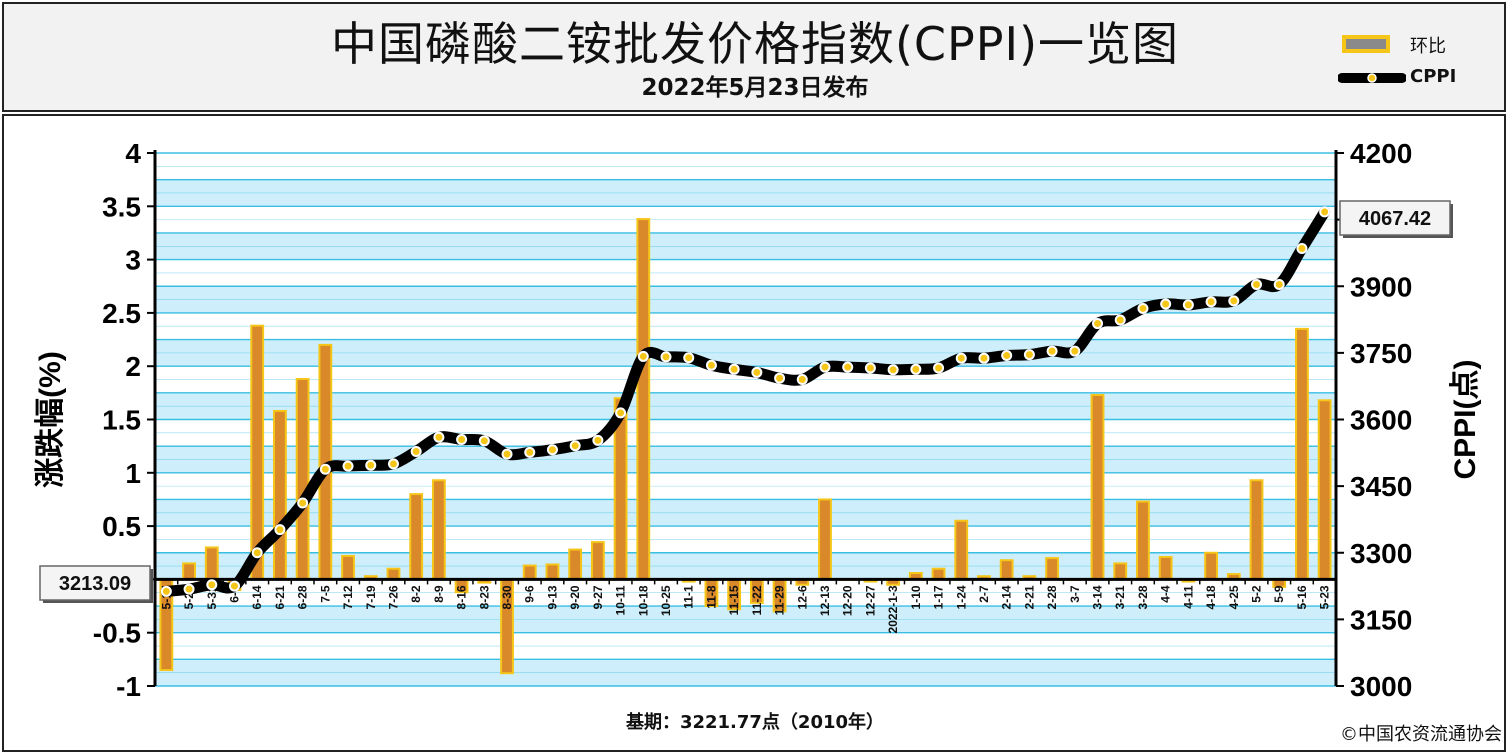  I want to click on callout-start-value: 3213.09, so click(96, 584).